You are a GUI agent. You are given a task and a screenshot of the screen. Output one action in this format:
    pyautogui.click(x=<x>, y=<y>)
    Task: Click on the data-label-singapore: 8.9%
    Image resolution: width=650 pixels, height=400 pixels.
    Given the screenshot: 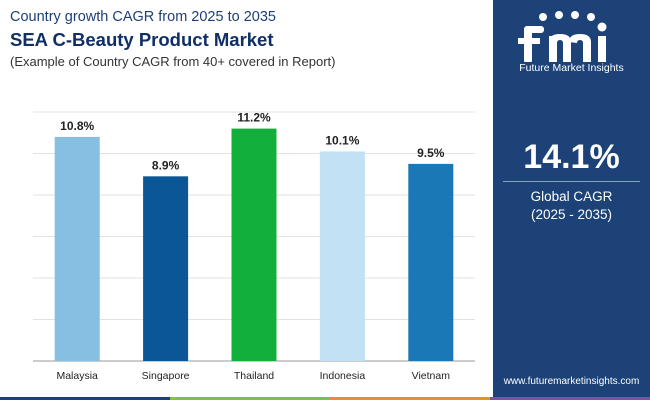 What is the action you would take?
    pyautogui.click(x=166, y=165)
    